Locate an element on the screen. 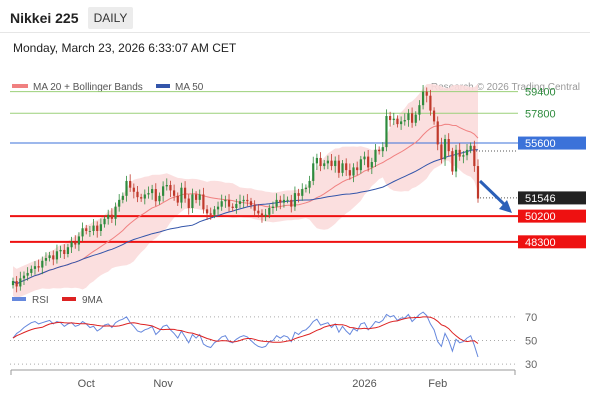 Image resolution: width=590 pixels, height=400 pixels. report-datetime: Monday, March 23, 2026 6:33:07 AM CET is located at coordinates (125, 48).